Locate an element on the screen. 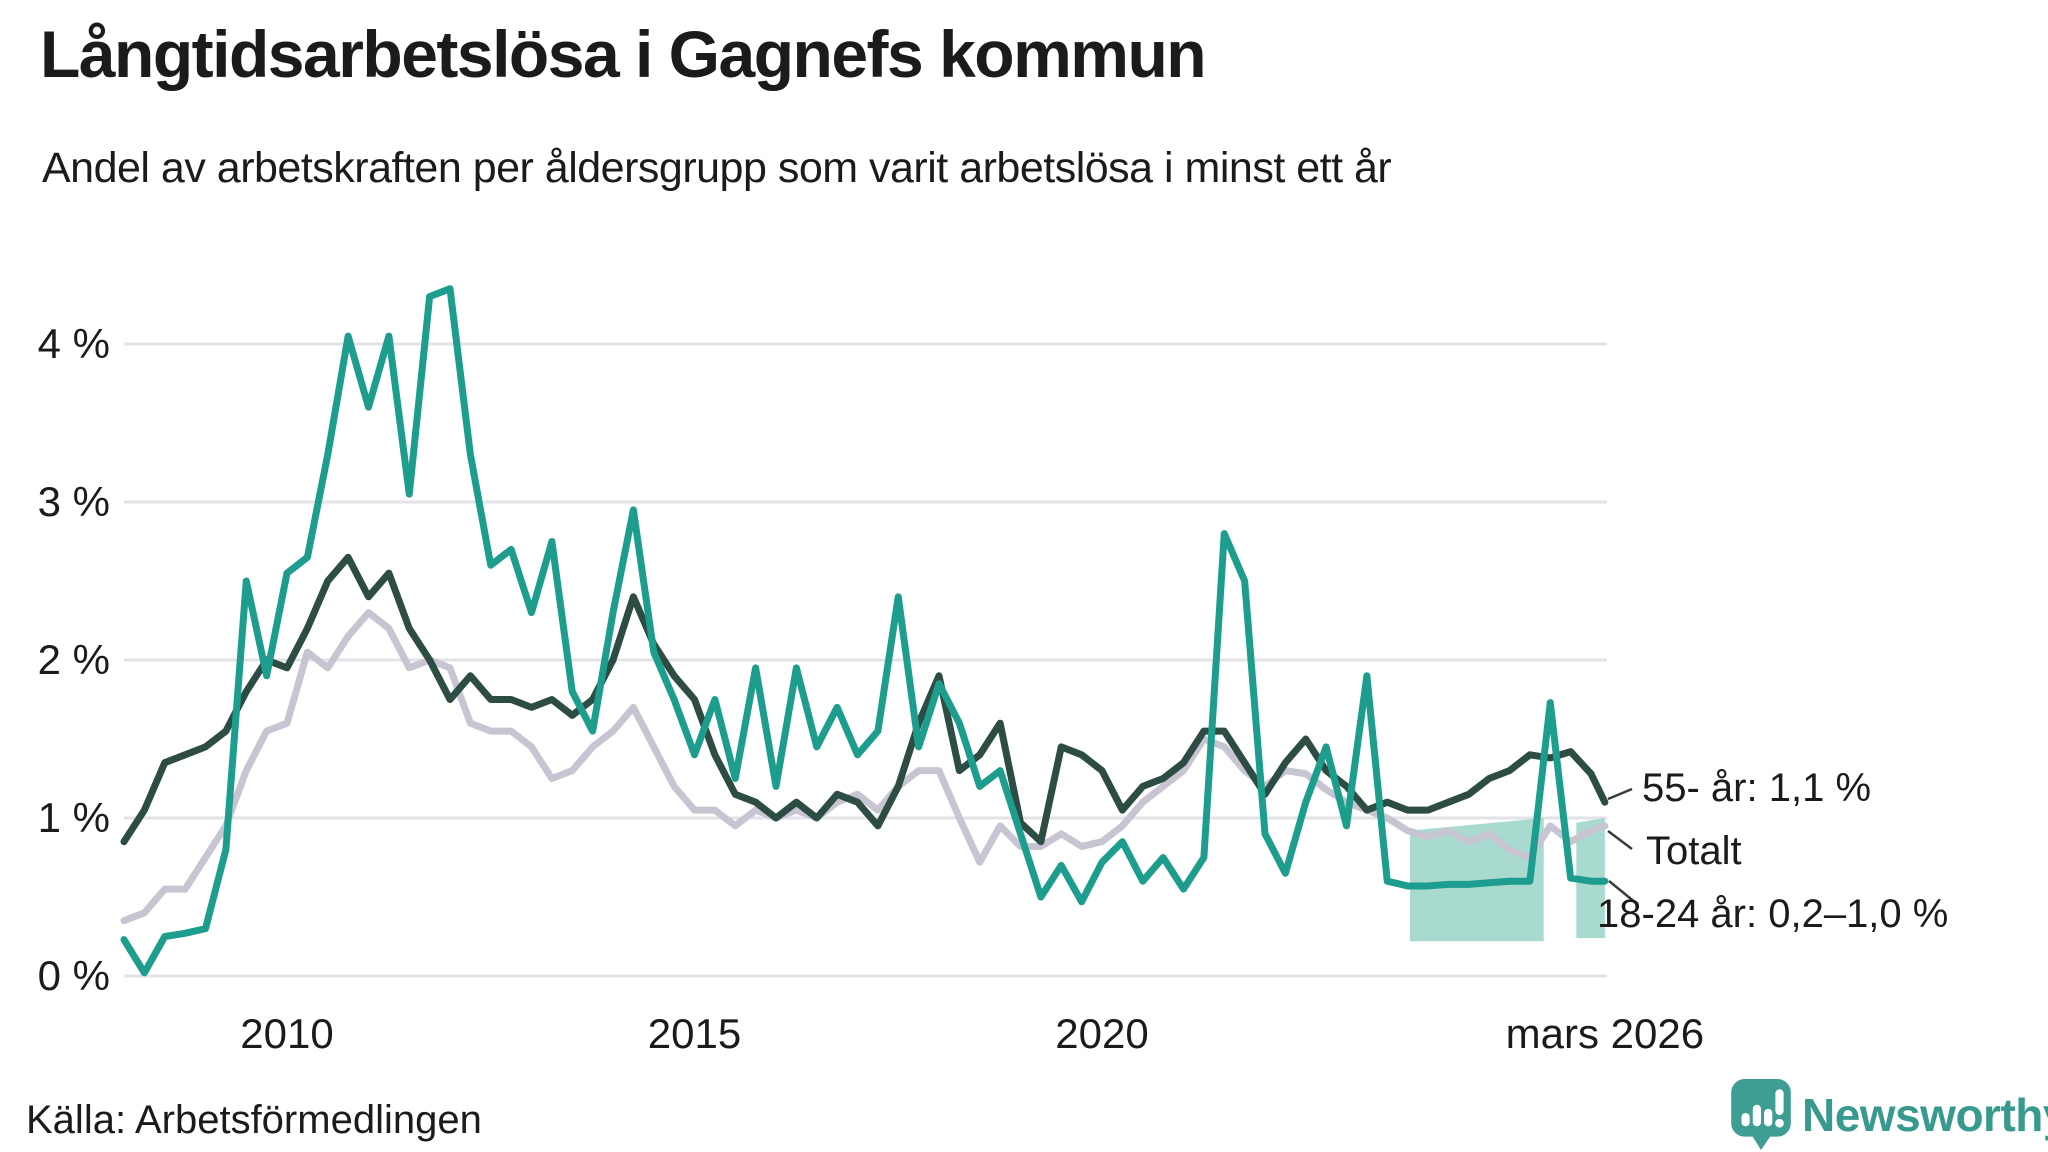  x-tick-label: 2015 is located at coordinates (694, 1033).